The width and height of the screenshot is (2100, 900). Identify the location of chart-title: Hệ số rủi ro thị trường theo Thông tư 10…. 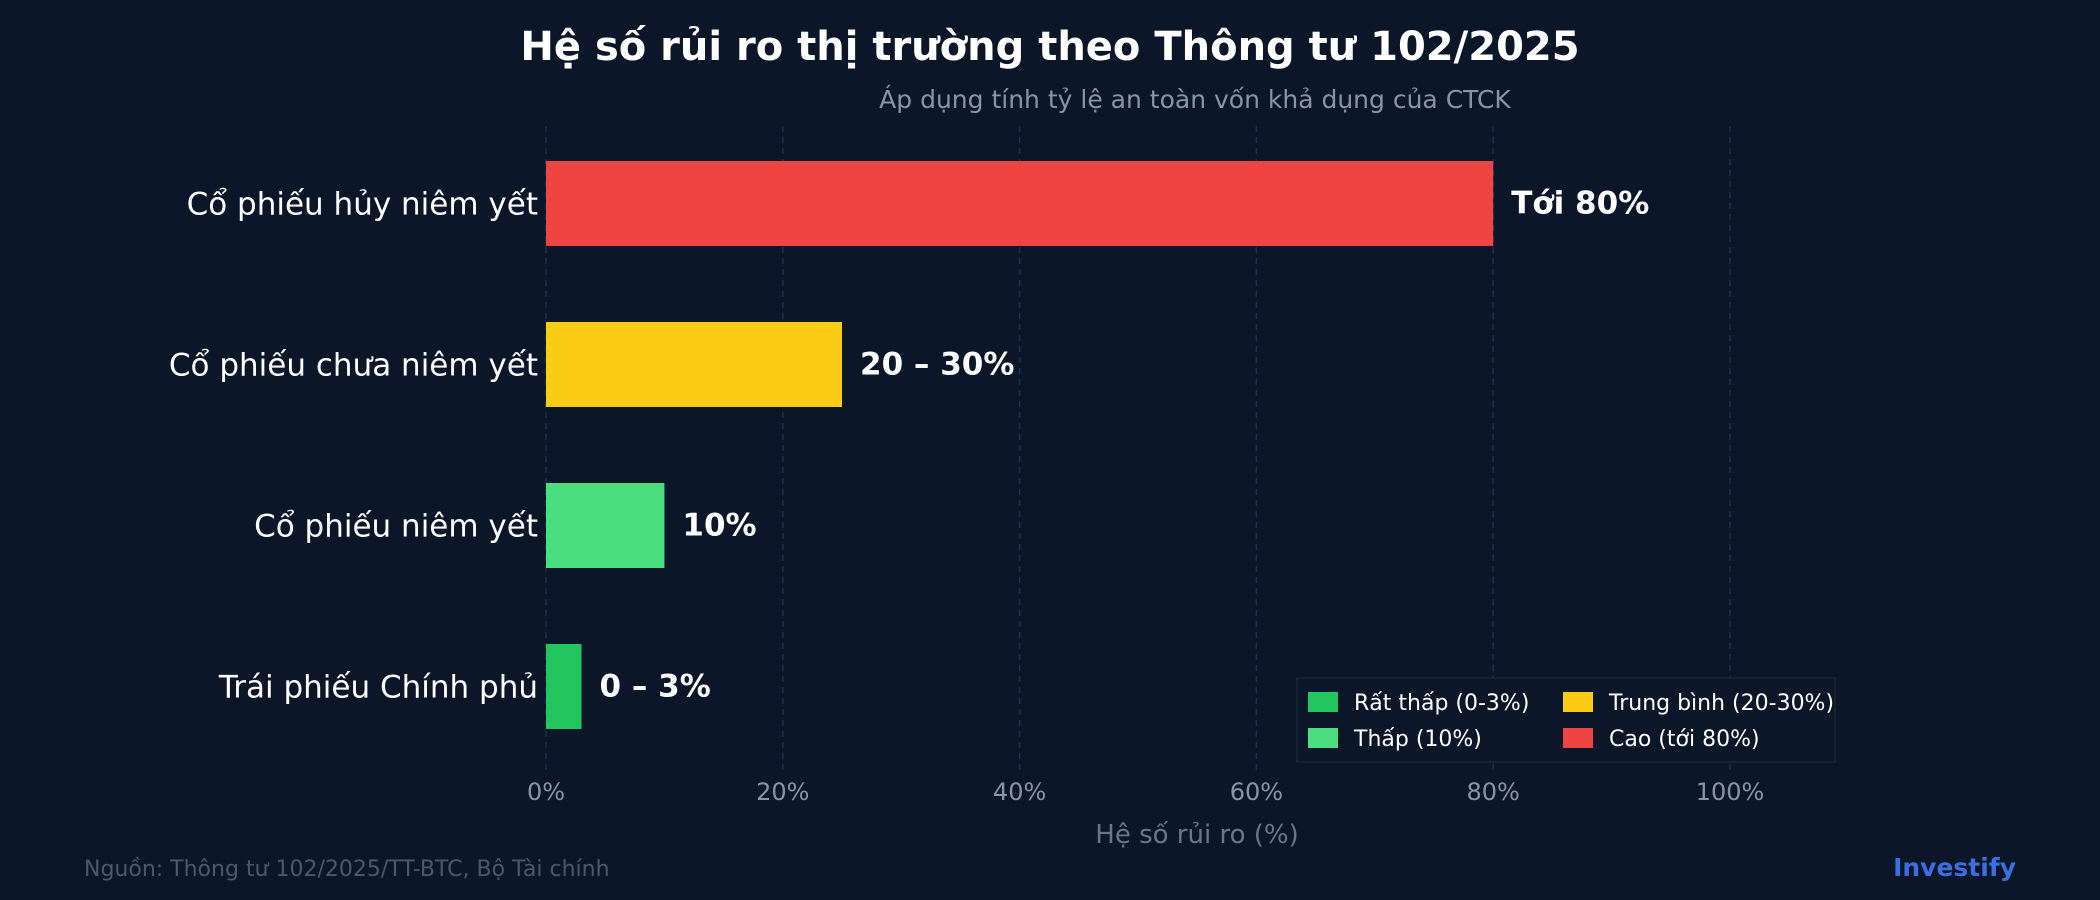
(1049, 47).